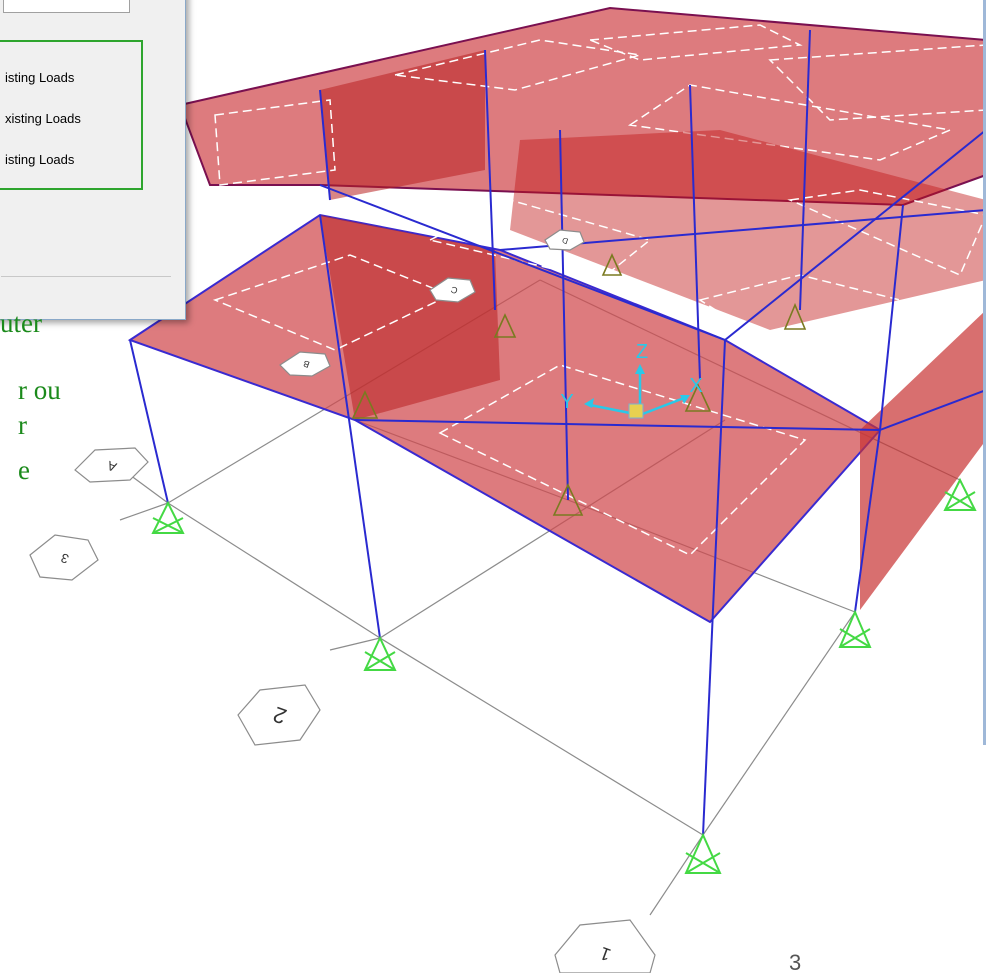 The image size is (986, 978). I want to click on grid-bubble-label-3: 3, so click(65, 558).